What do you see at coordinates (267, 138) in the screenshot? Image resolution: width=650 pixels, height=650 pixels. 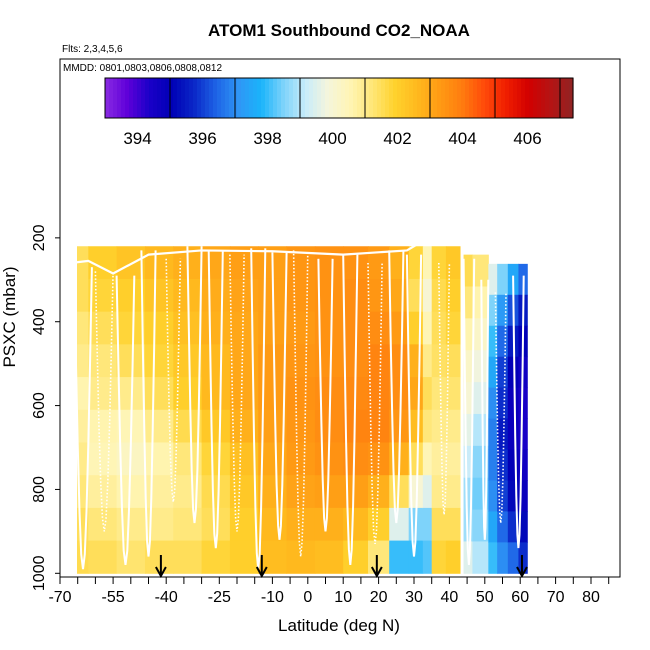 I see `colorbar-tick-label: 398` at bounding box center [267, 138].